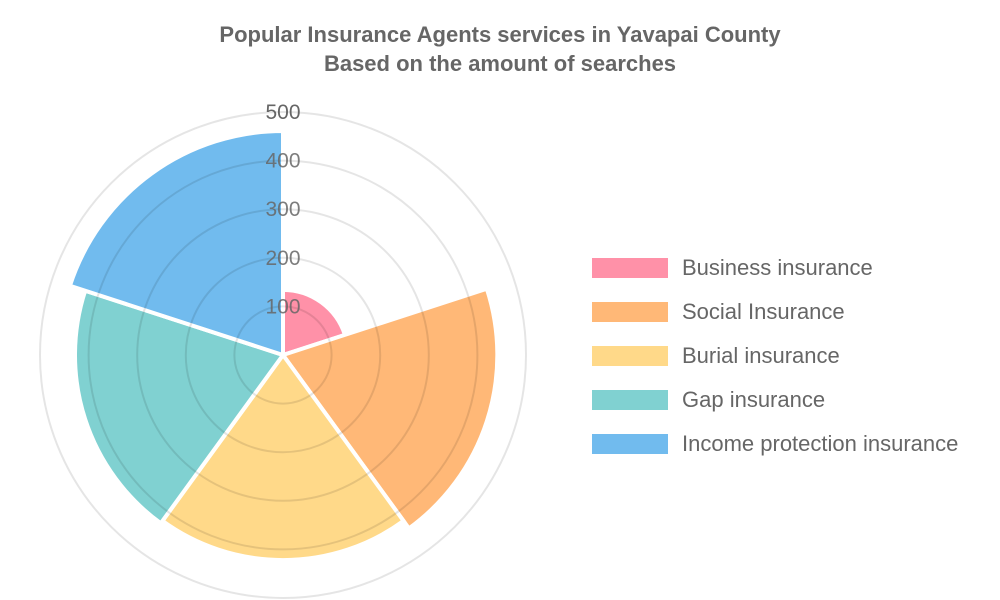 This screenshot has width=1000, height=600. I want to click on sector-burial-insurance, so click(283, 457).